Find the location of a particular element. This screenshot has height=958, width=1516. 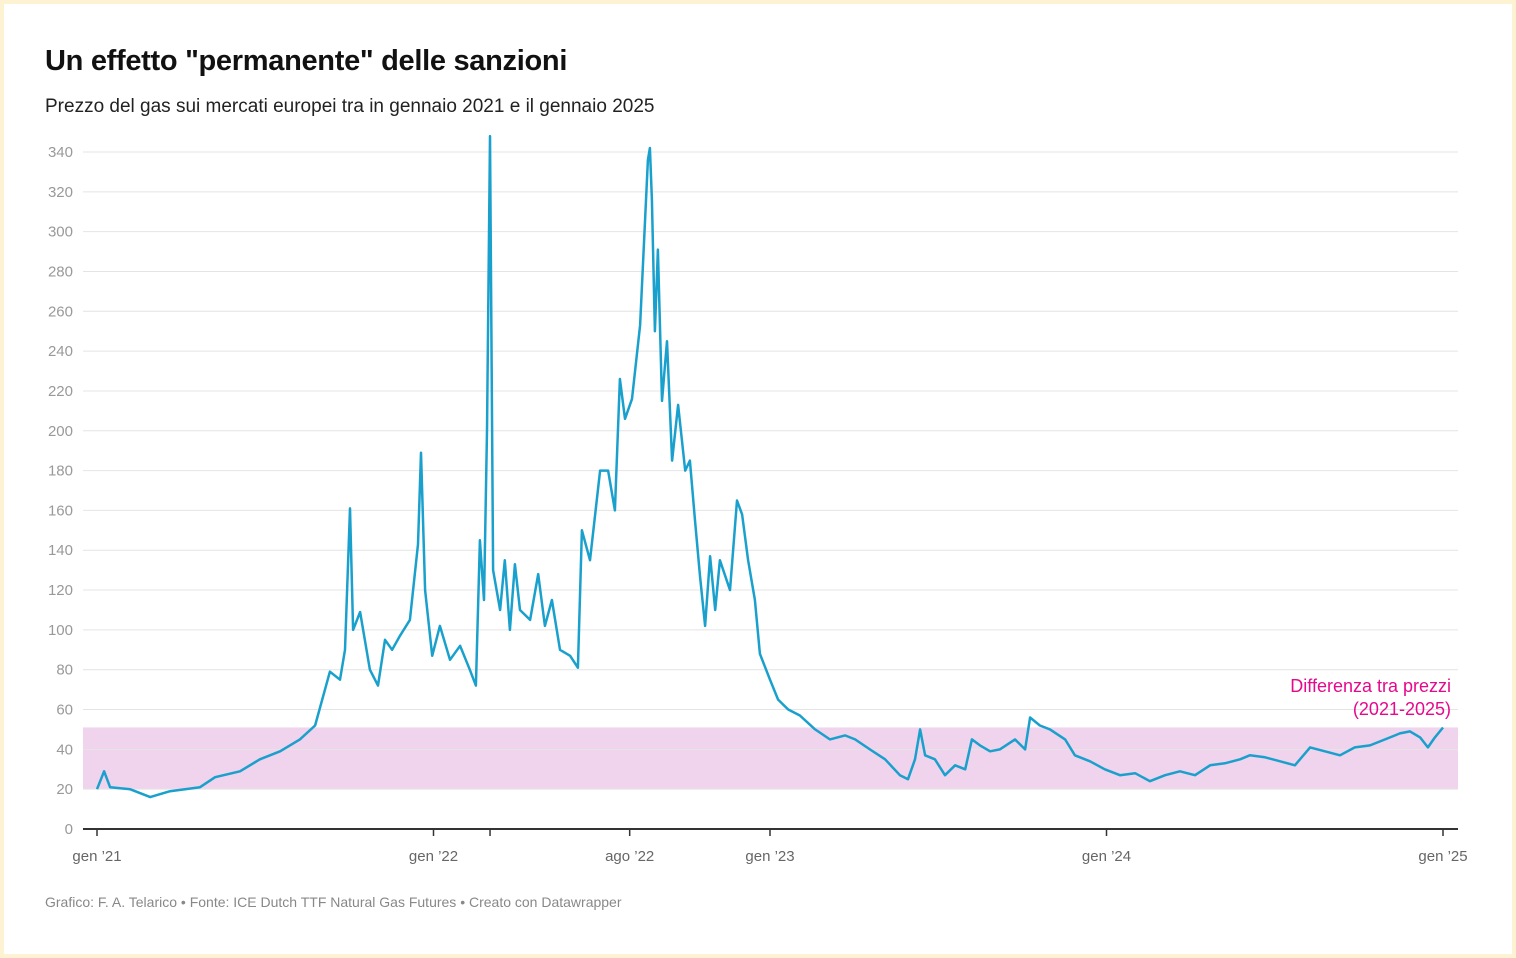

y-tick-label: 200 is located at coordinates (60, 431).